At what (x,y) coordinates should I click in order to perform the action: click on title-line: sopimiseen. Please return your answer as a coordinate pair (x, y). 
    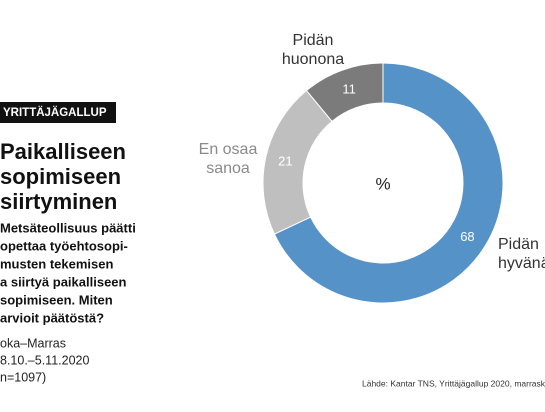
    Looking at the image, I should click on (60, 176).